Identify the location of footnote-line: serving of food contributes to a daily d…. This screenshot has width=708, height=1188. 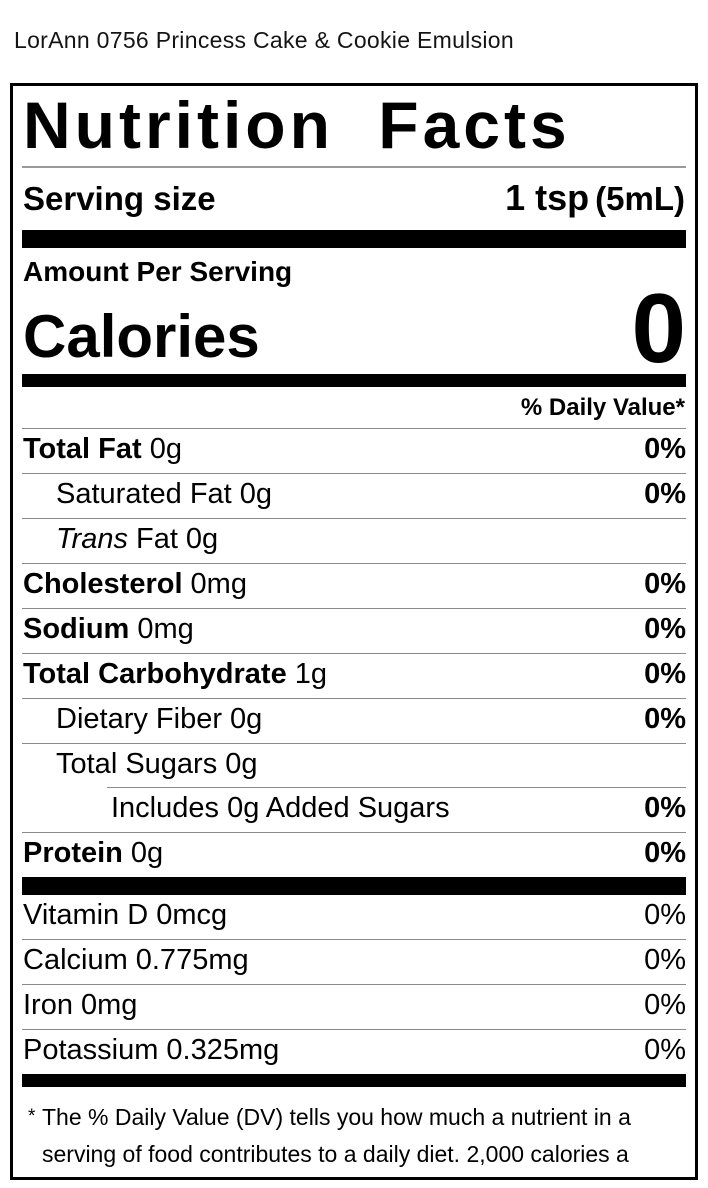
(335, 1153).